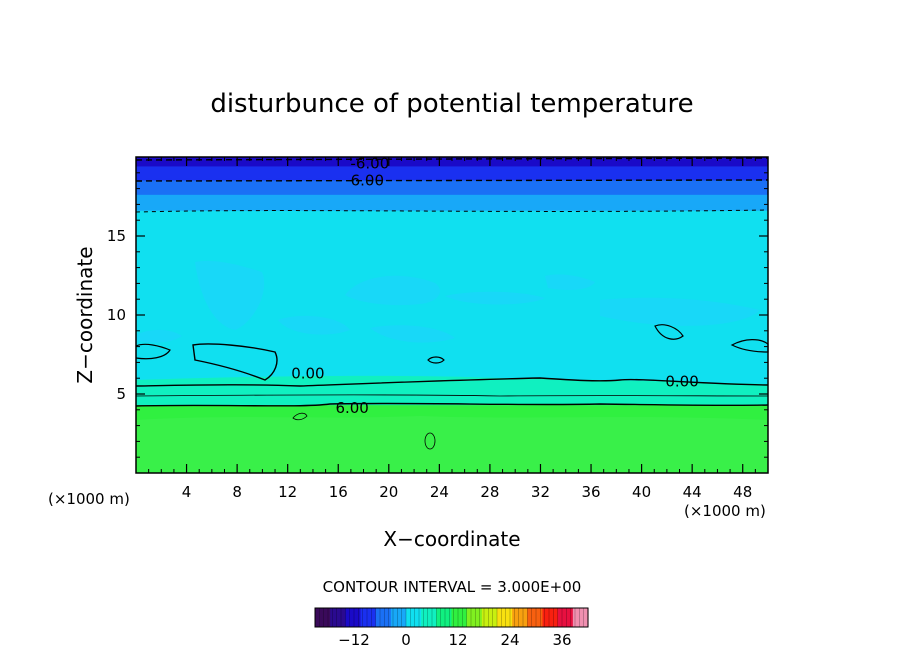  What do you see at coordinates (89, 499) in the screenshot?
I see `x-unit-label-left: (×1000 m)` at bounding box center [89, 499].